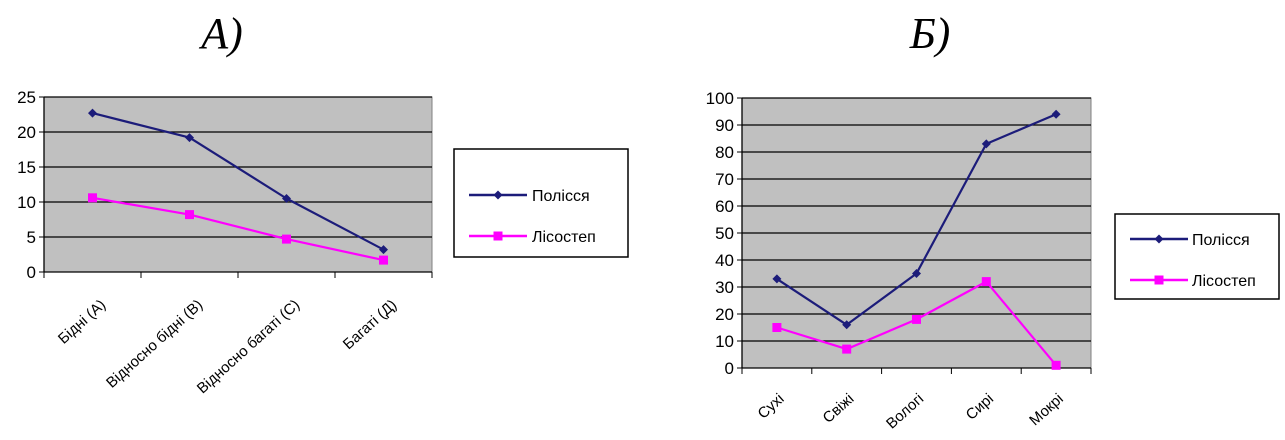 This screenshot has height=440, width=1285. I want to click on chart-b-x-tick-label-3: Сирі, so click(980, 406).